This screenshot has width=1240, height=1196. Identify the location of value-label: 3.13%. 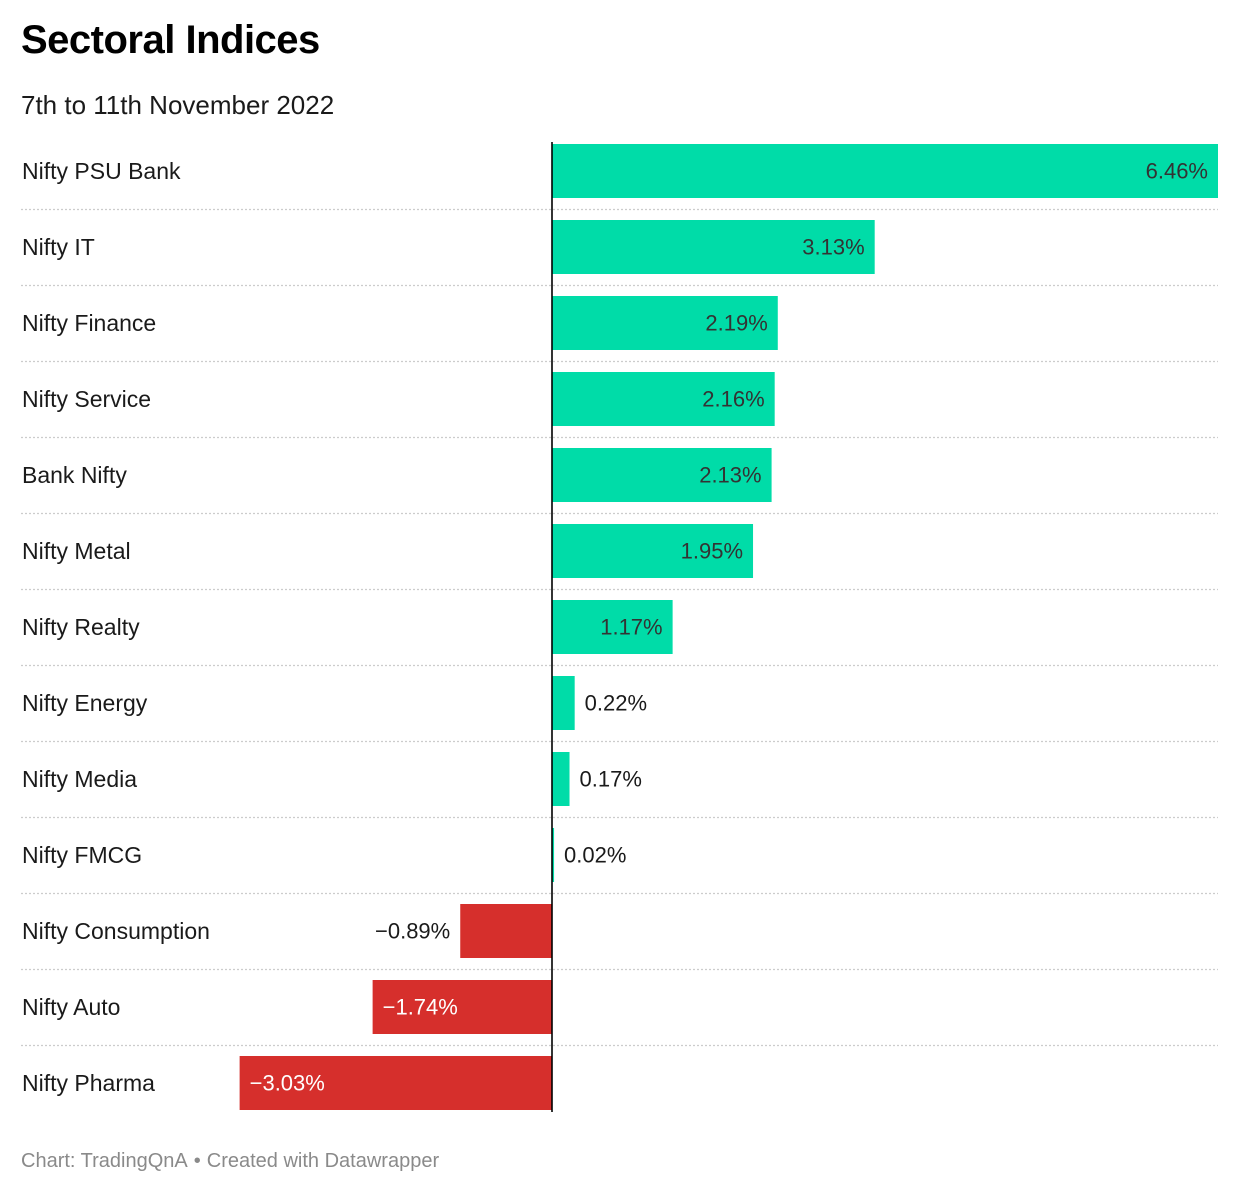
(833, 247).